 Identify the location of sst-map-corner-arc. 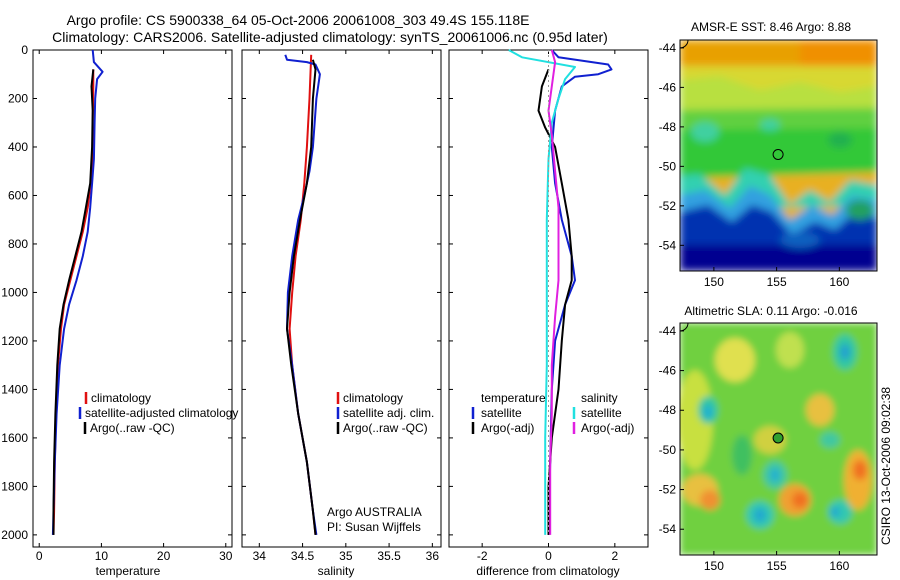
(684, 44).